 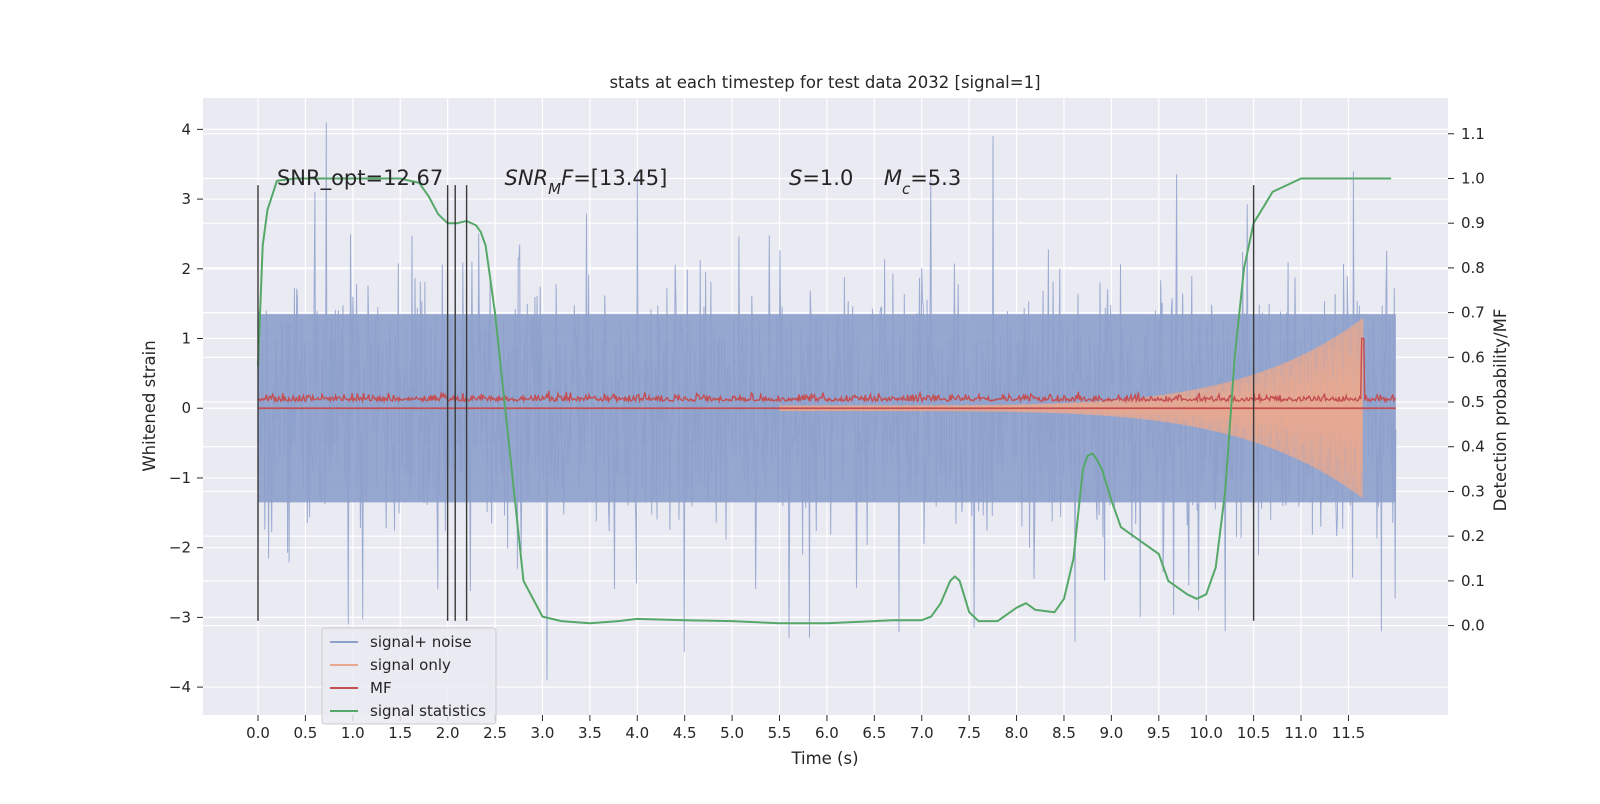 I want to click on x-tick-label: 6.5, so click(x=874, y=733).